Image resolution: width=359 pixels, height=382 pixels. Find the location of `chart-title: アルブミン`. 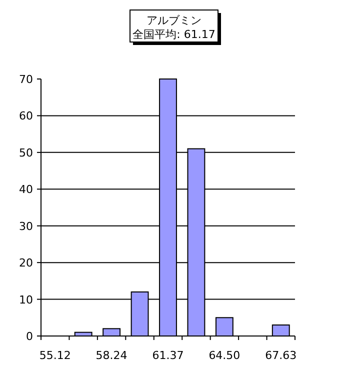

chart-title: アルブミン is located at coordinates (174, 20).